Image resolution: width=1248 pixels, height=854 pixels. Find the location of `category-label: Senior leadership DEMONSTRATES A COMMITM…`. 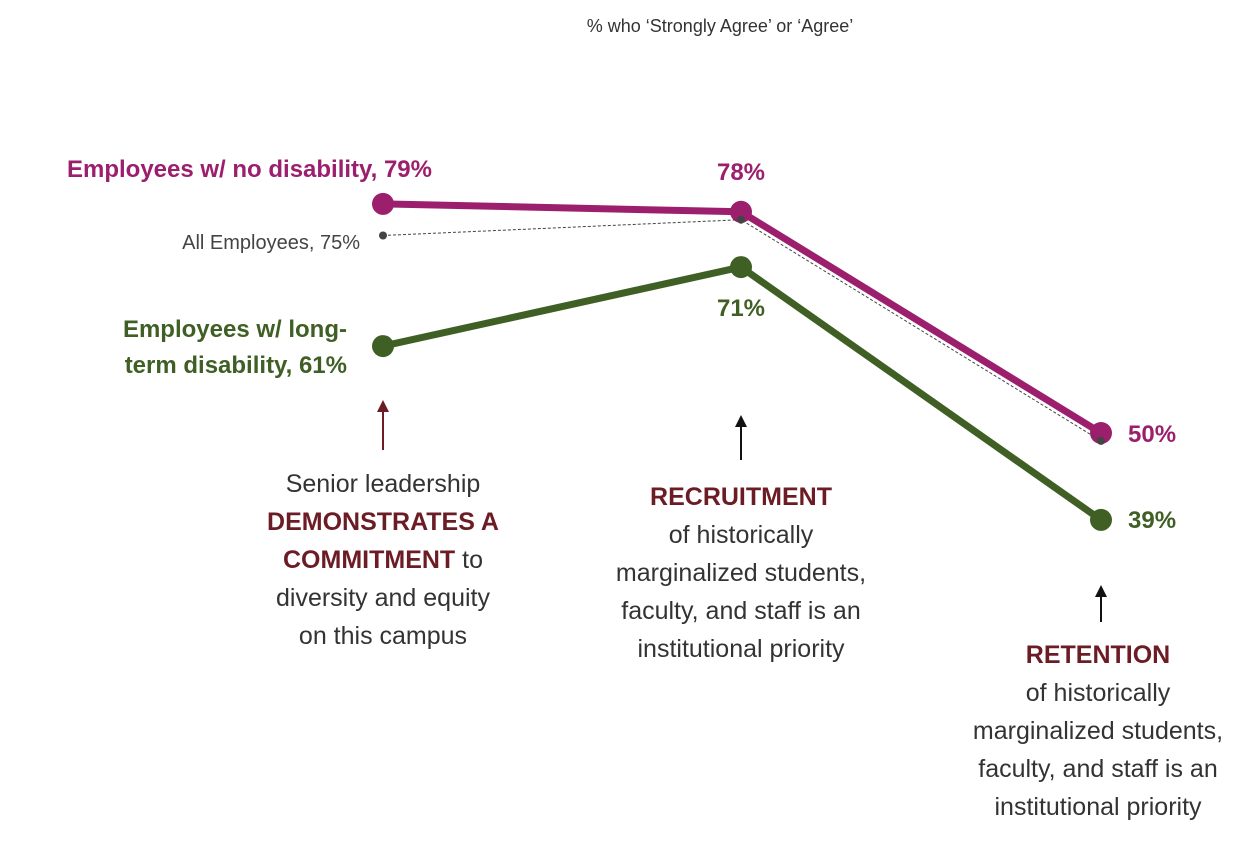

category-label: Senior leadership DEMONSTRATES A COMMITM… is located at coordinates (383, 560).